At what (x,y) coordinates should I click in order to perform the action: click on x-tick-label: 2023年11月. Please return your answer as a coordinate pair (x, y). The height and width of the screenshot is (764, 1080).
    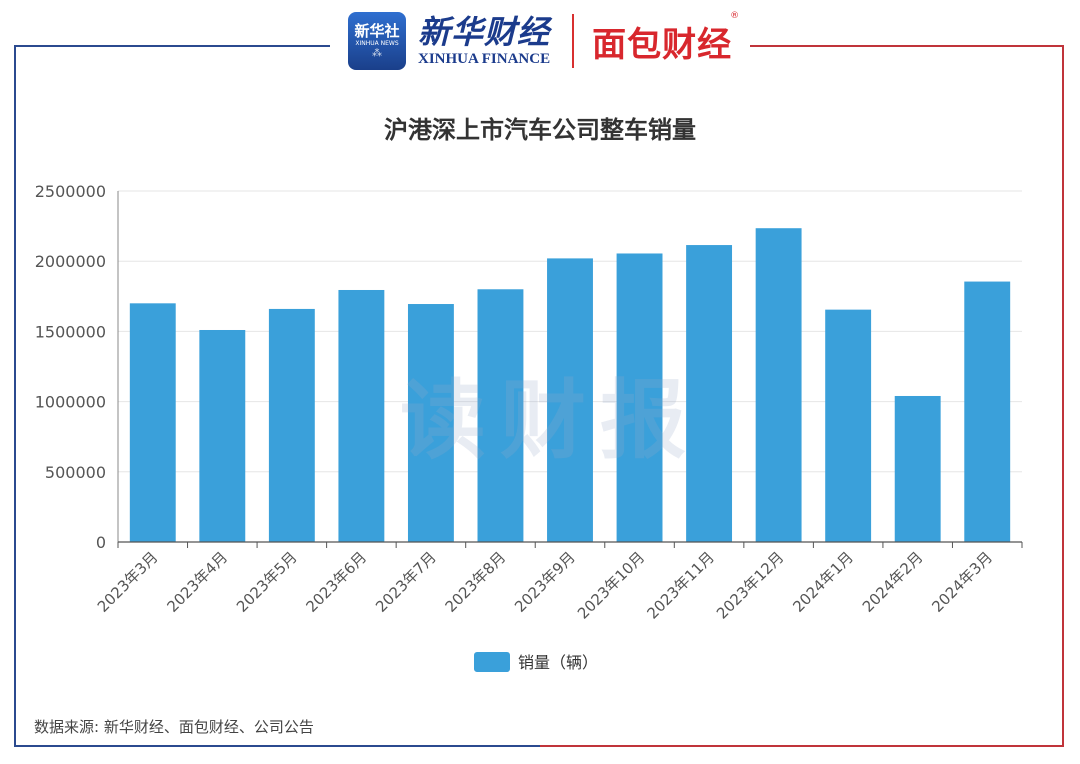
    Looking at the image, I should click on (680, 585).